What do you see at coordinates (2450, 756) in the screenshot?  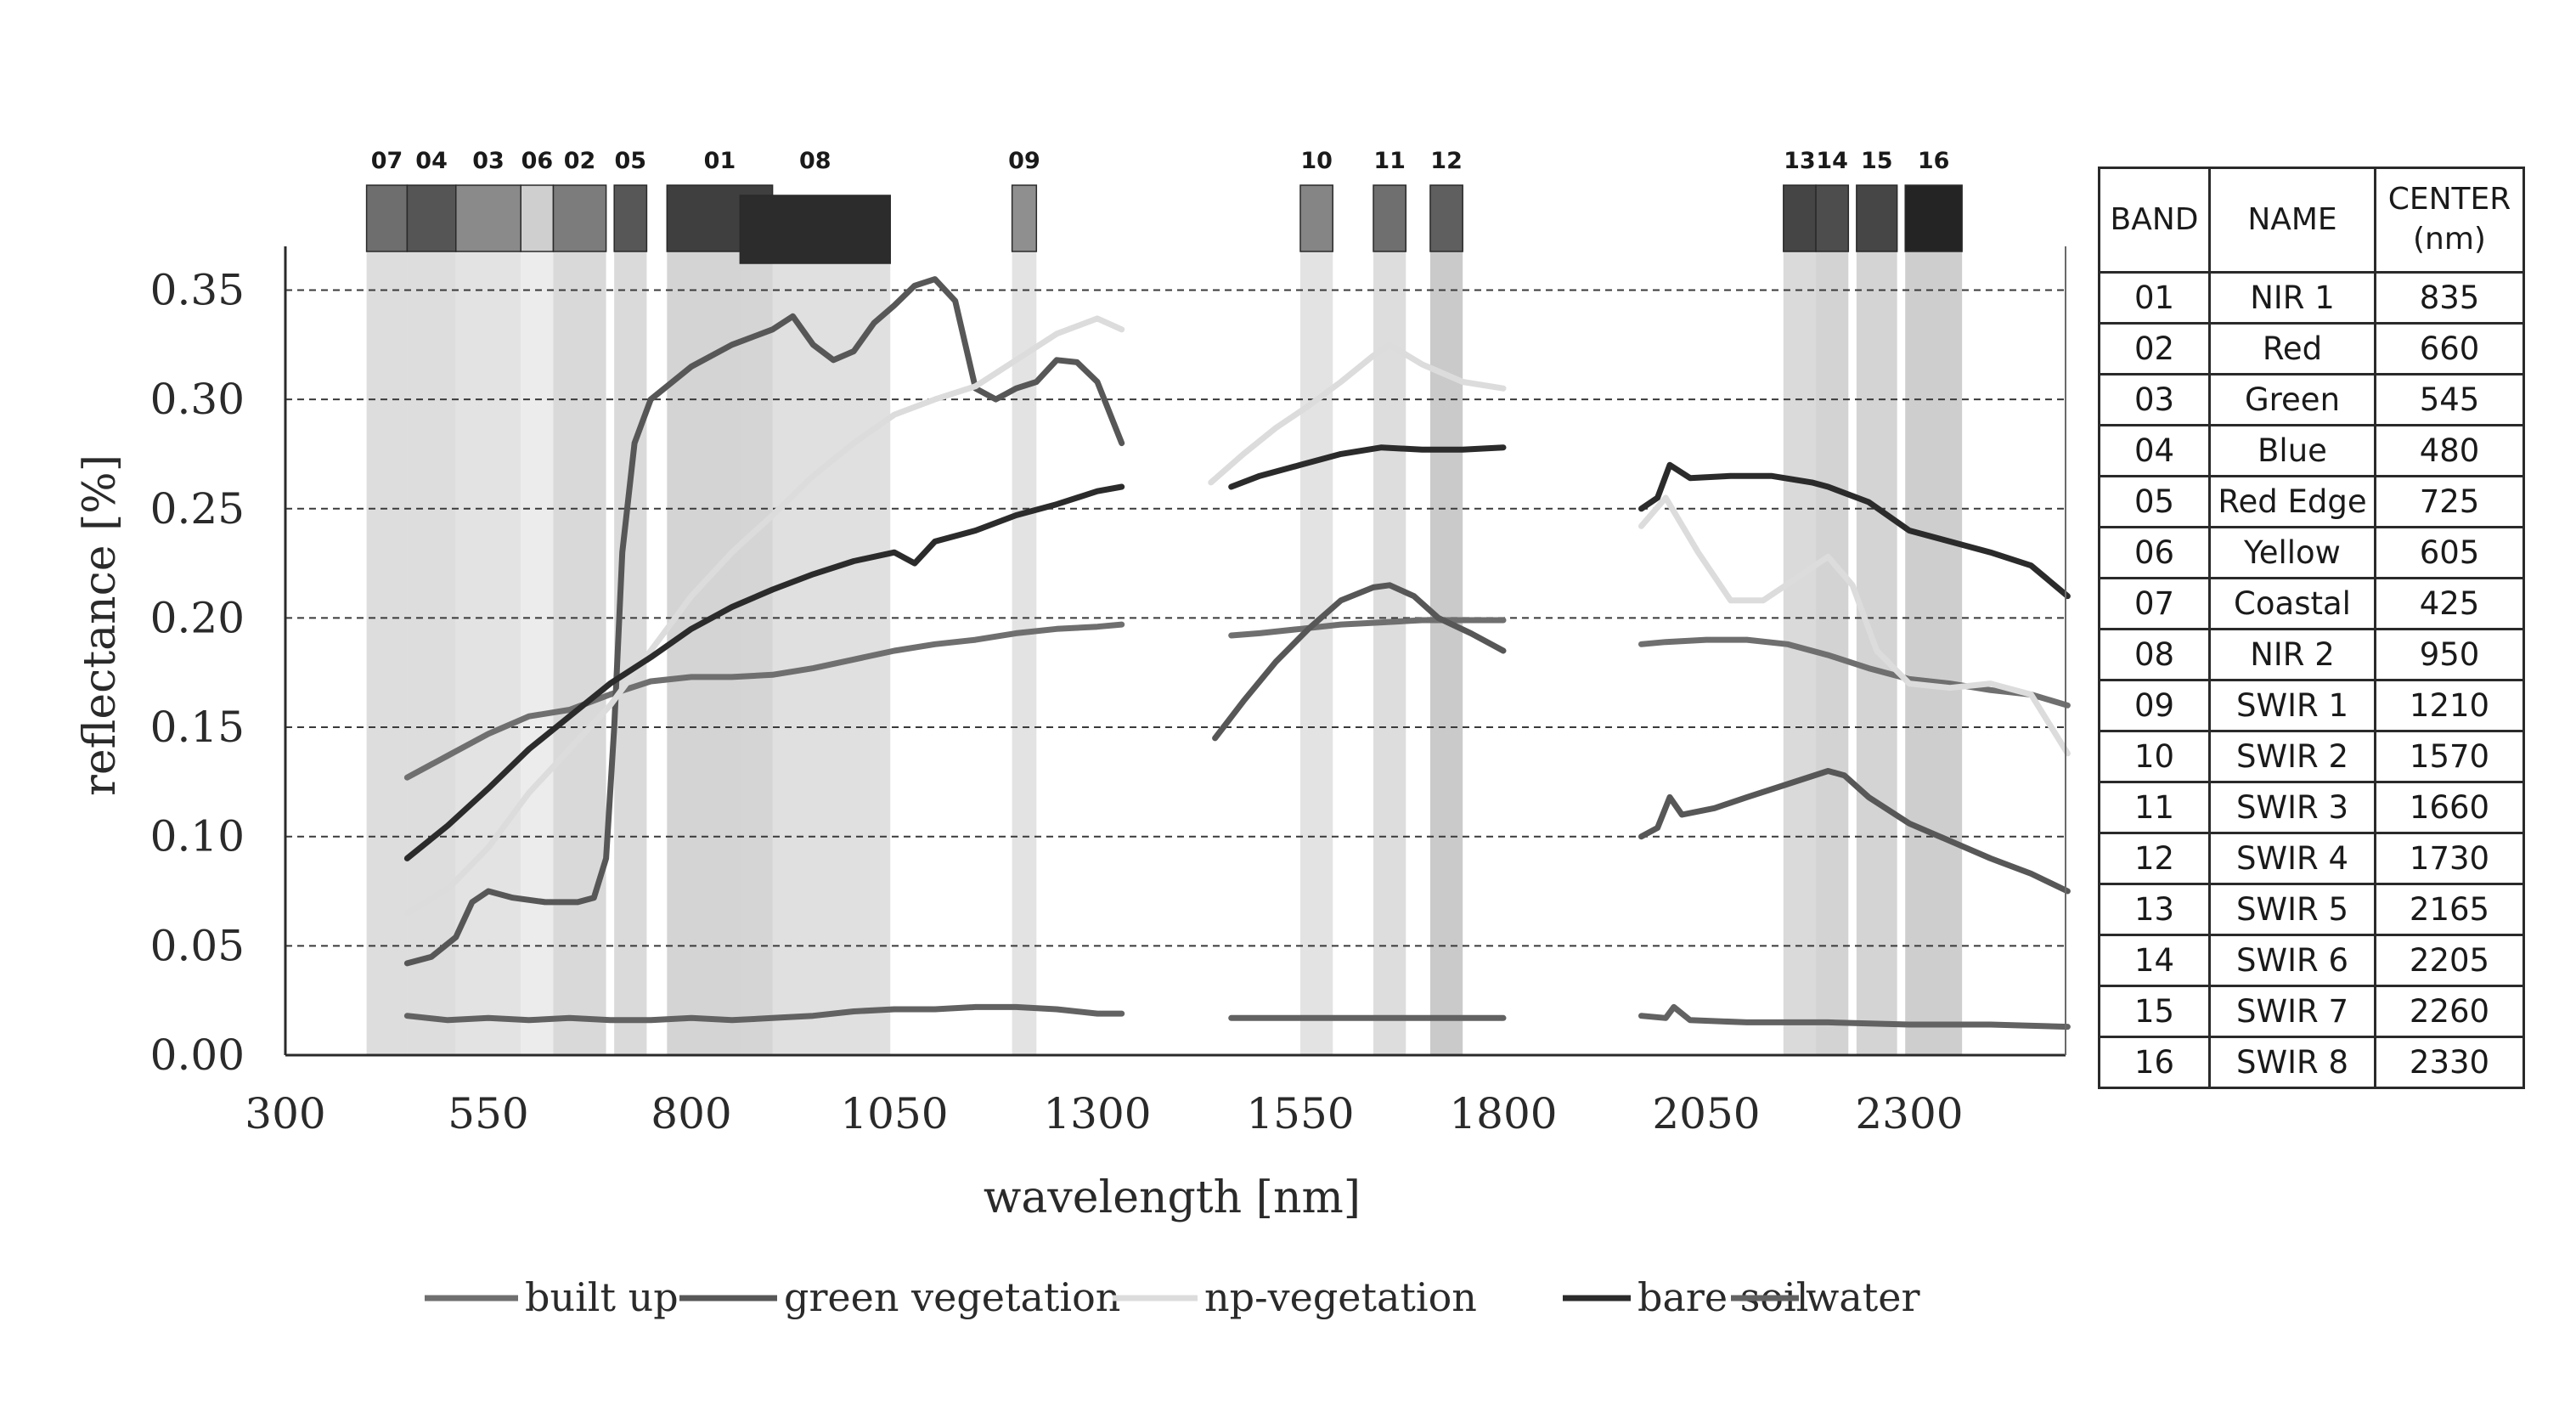 I see `center-cell: 1570` at bounding box center [2450, 756].